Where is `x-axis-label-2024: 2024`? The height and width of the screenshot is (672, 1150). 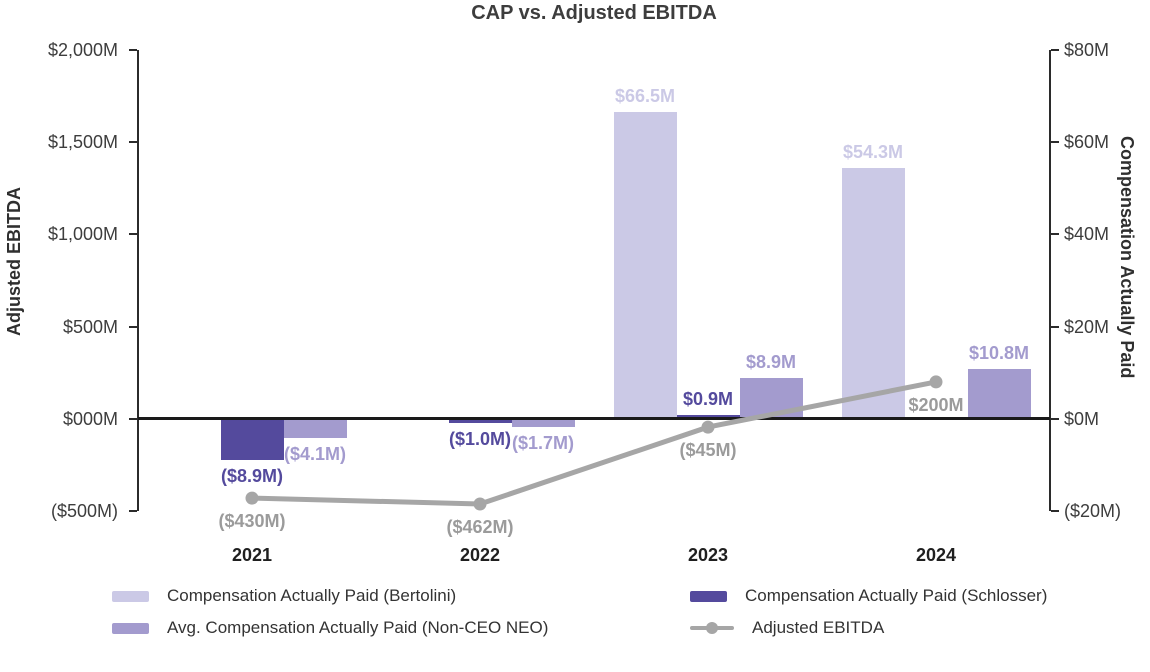 x-axis-label-2024: 2024 is located at coordinates (936, 555).